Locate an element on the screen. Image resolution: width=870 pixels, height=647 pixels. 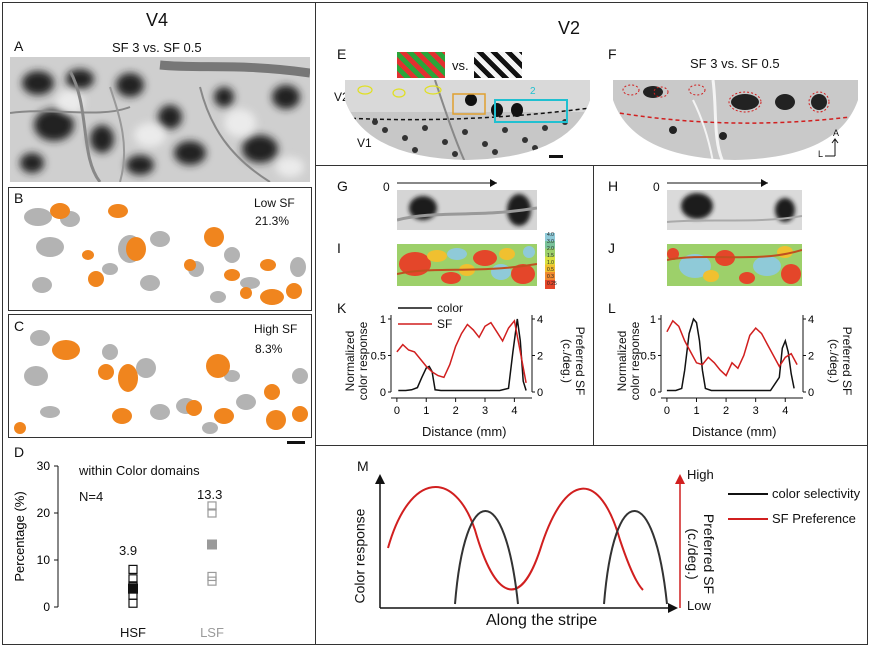
v4-title: V4 is located at coordinates (157, 20).